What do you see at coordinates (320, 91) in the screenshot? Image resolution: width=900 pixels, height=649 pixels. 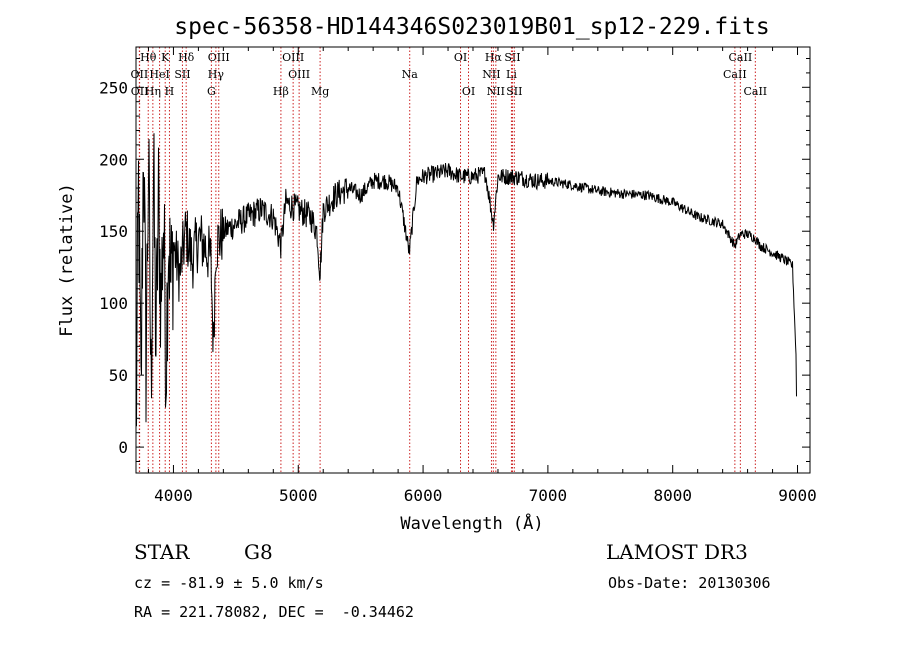 I see `line-label: Mg` at bounding box center [320, 91].